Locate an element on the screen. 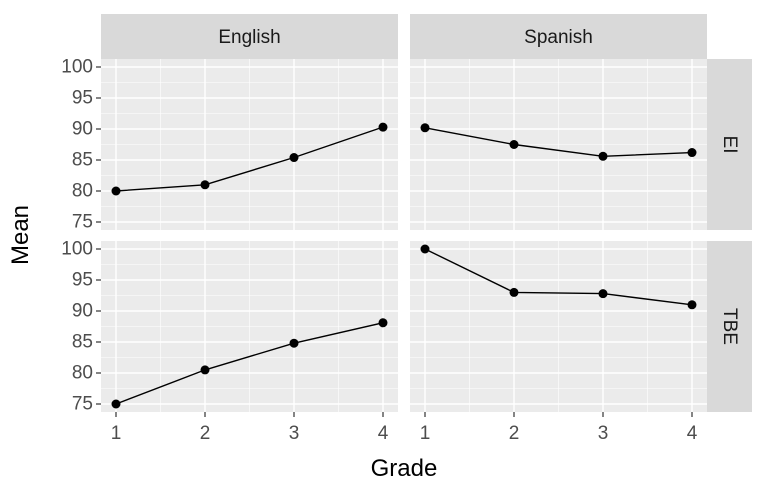  strip-column-english: English is located at coordinates (249, 36).